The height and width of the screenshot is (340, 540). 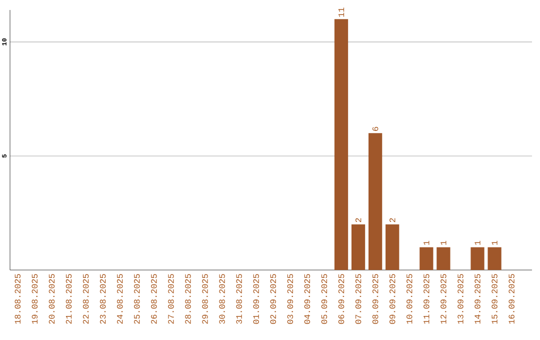 What do you see at coordinates (35, 299) in the screenshot?
I see `x-tick-label: 19.08.2025` at bounding box center [35, 299].